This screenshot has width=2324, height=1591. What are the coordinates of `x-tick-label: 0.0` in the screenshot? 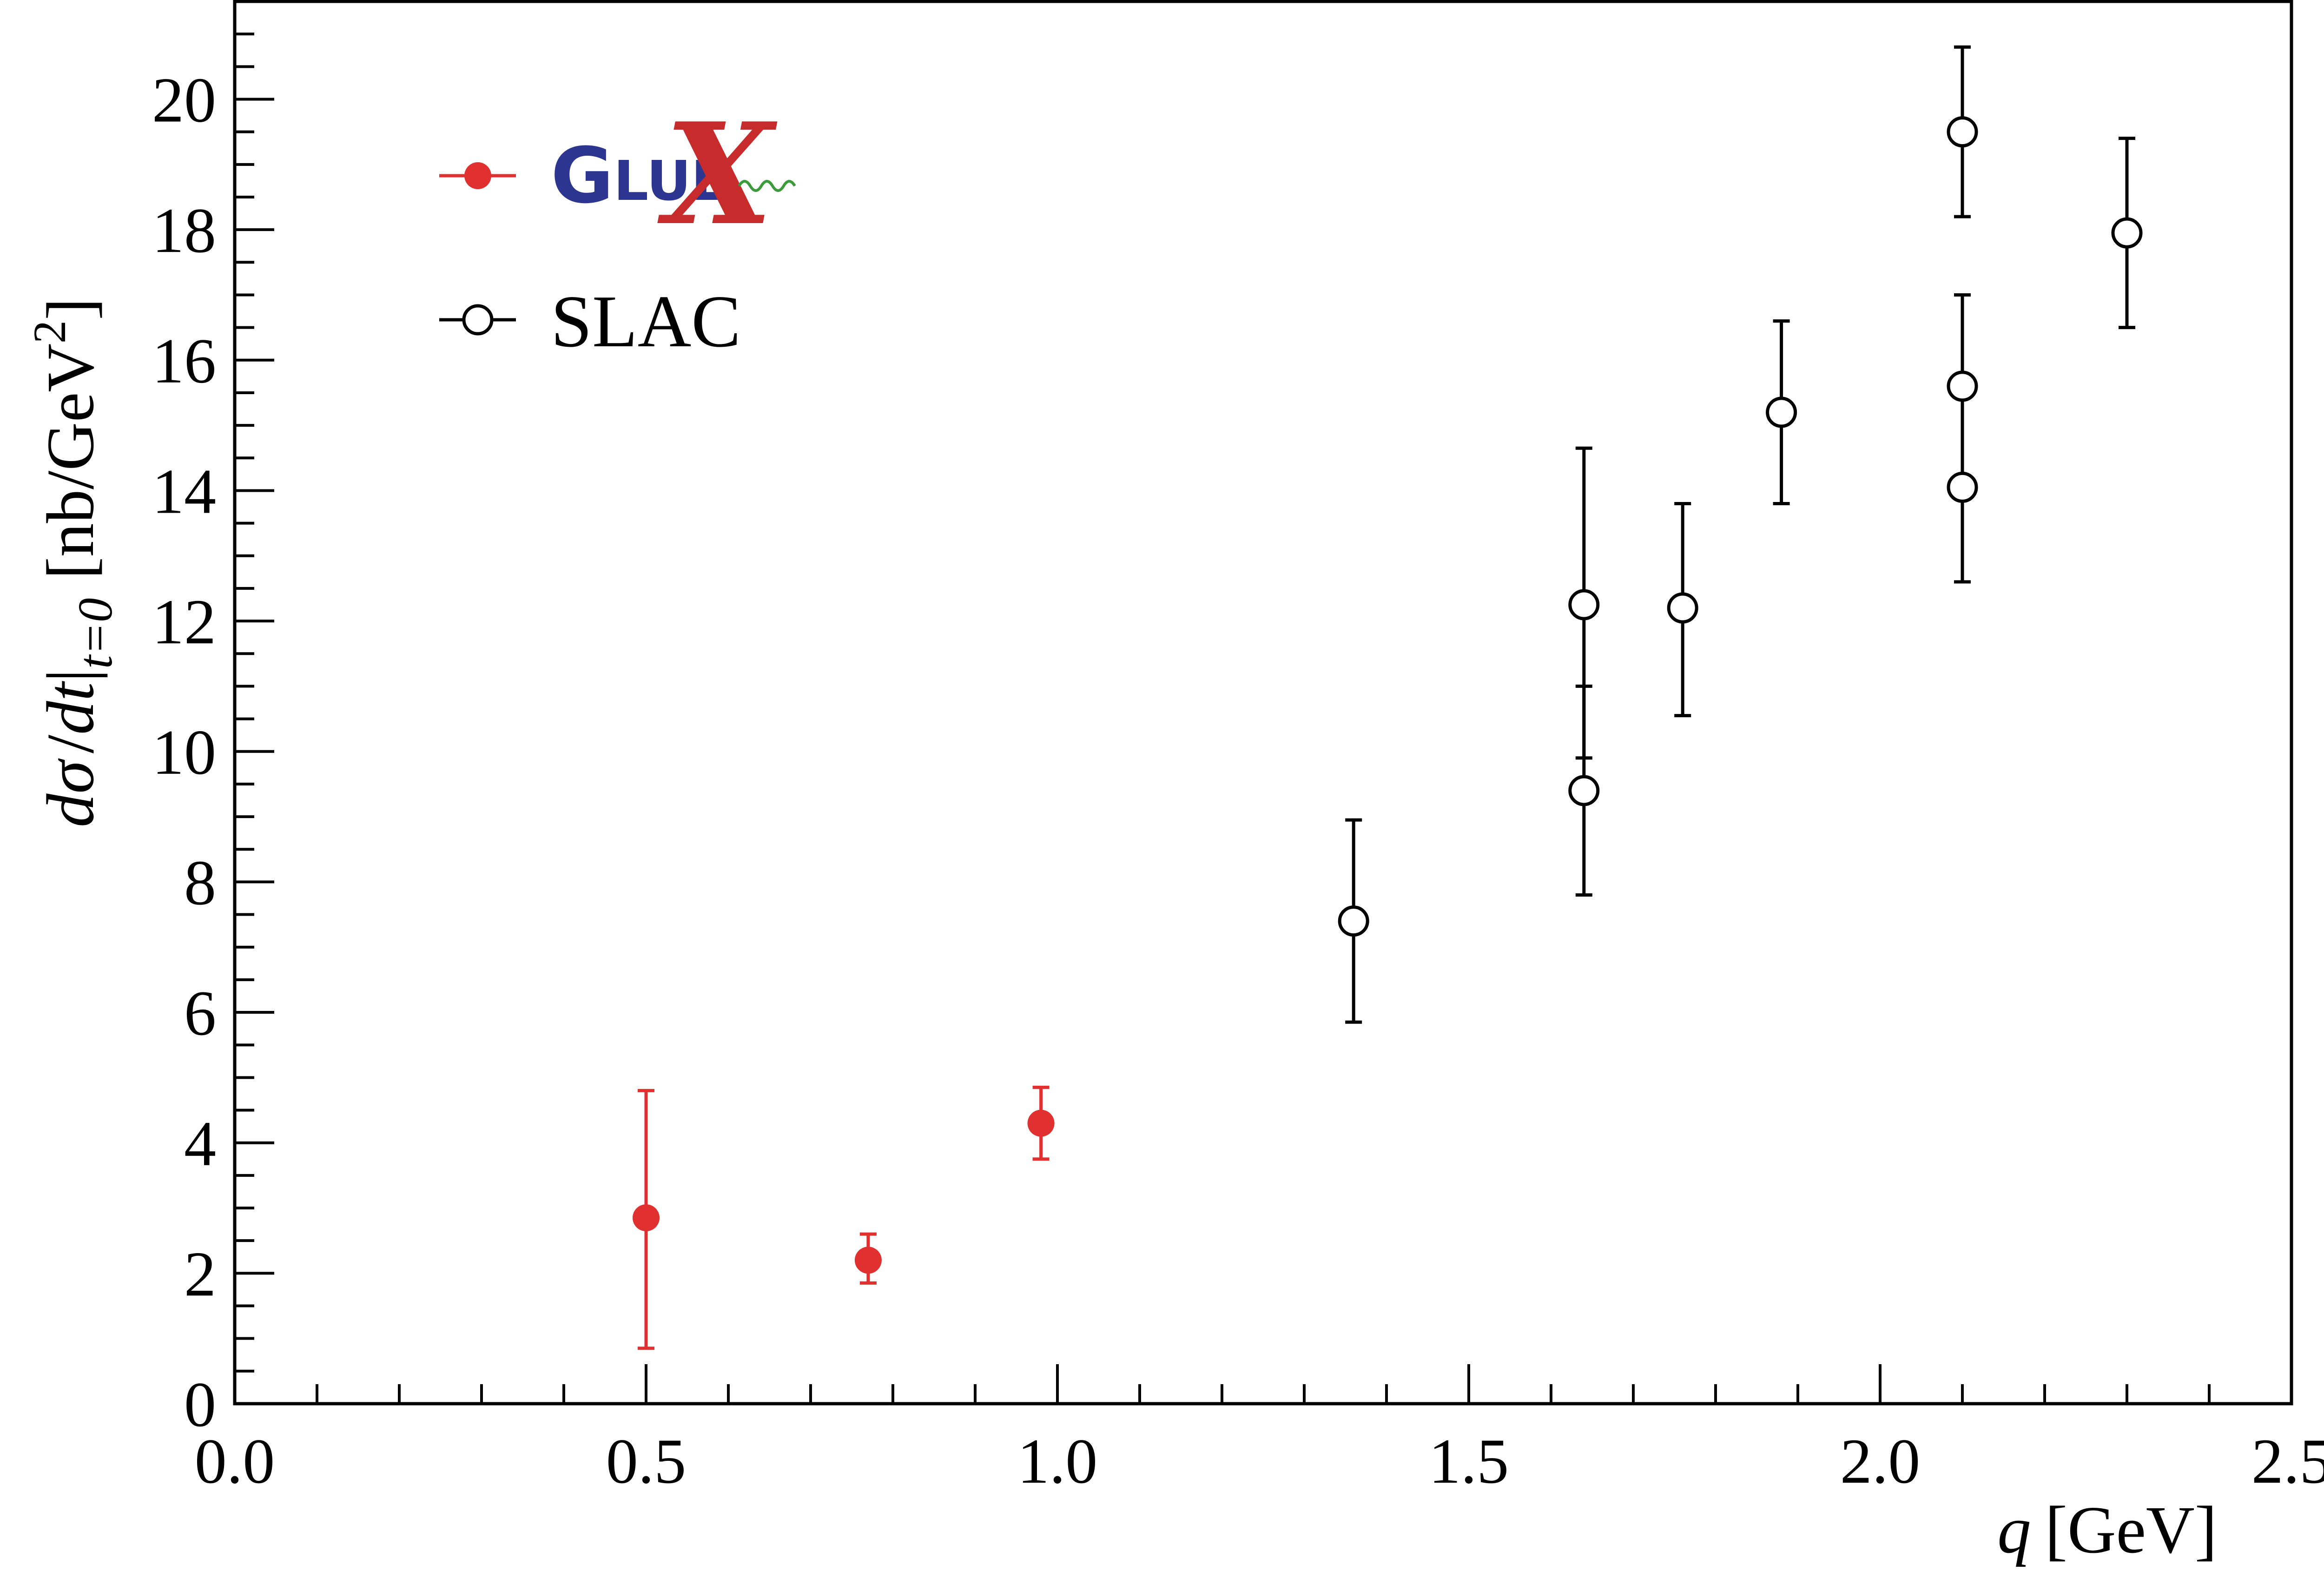 It's located at (235, 1461).